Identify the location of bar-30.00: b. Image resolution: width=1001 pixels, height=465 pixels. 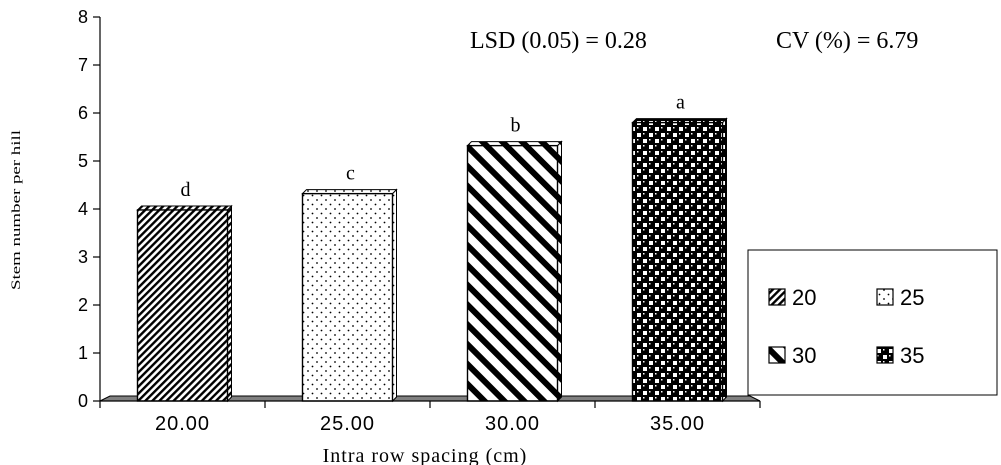
(514, 259).